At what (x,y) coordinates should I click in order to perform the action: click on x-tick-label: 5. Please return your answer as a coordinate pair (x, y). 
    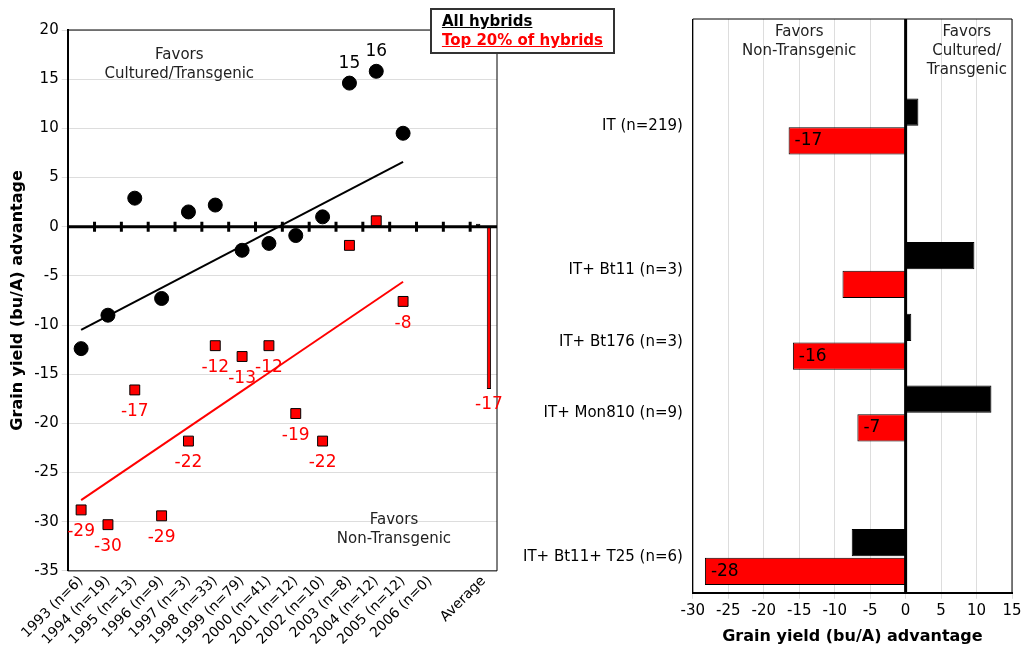
    Looking at the image, I should click on (941, 609).